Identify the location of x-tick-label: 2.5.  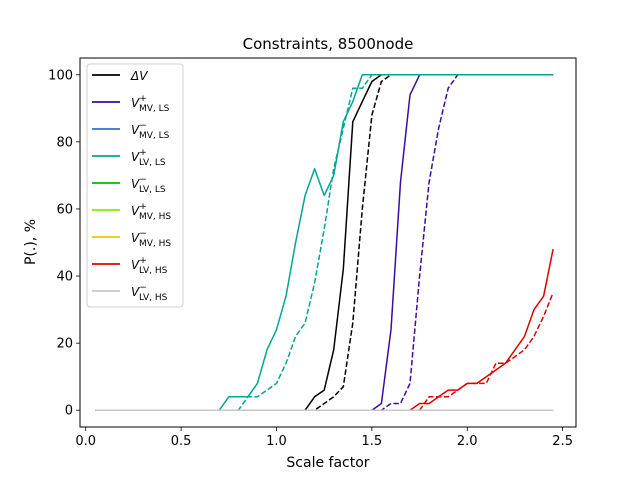
(562, 441).